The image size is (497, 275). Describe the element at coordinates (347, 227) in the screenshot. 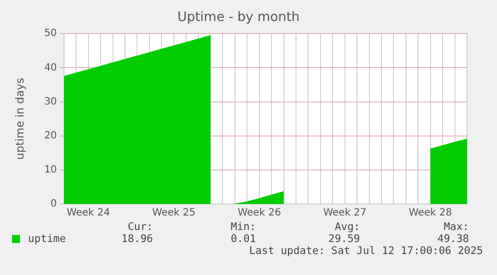

I see `text: Avg:` at that location.